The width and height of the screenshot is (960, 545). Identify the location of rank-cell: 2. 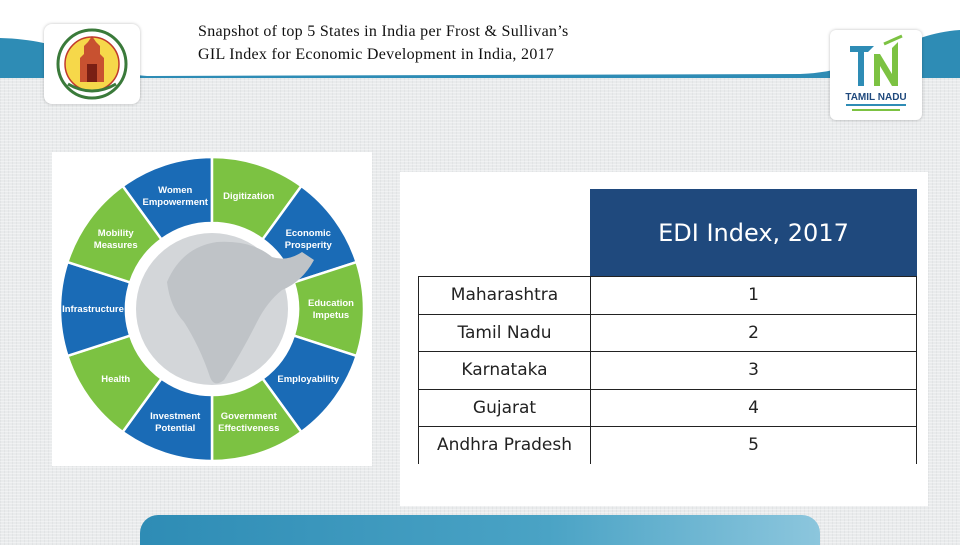
(753, 332).